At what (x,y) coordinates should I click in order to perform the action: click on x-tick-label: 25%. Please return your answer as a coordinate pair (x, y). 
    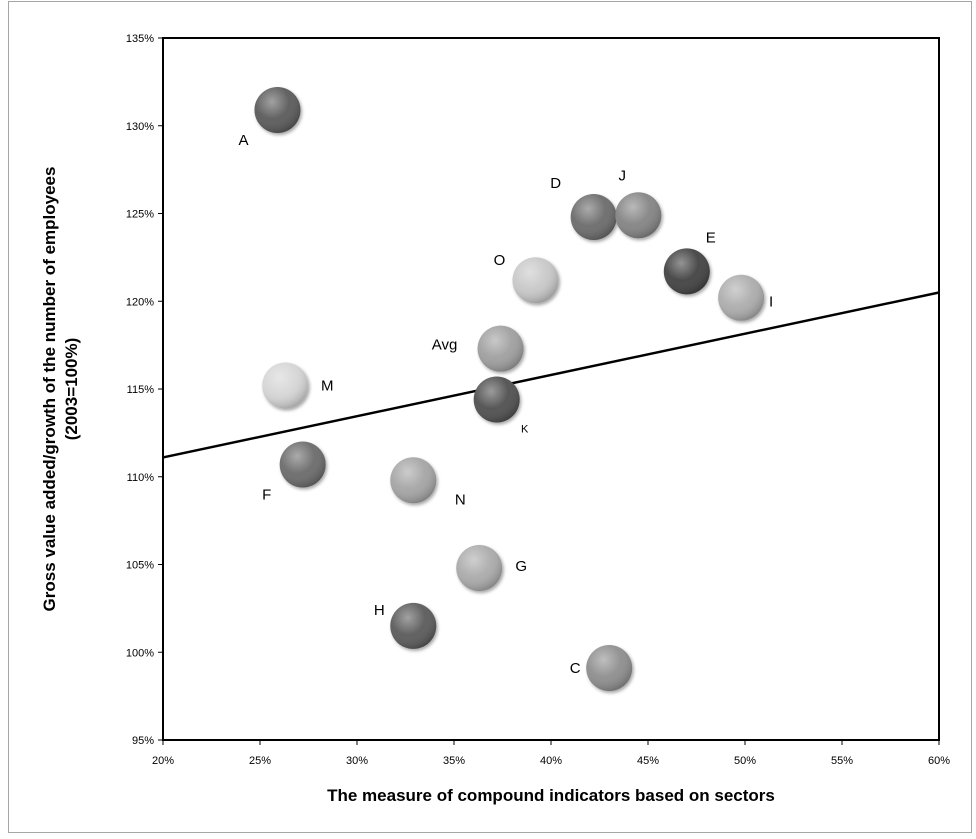
    Looking at the image, I should click on (260, 761).